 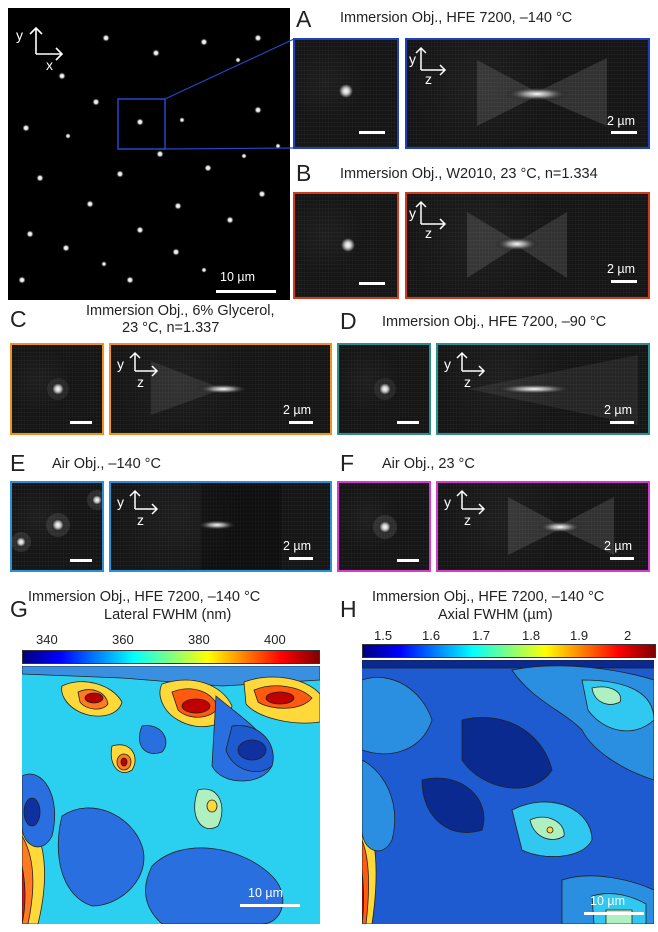 What do you see at coordinates (607, 901) in the screenshot?
I see `panel-h-scale-label: 10 µm` at bounding box center [607, 901].